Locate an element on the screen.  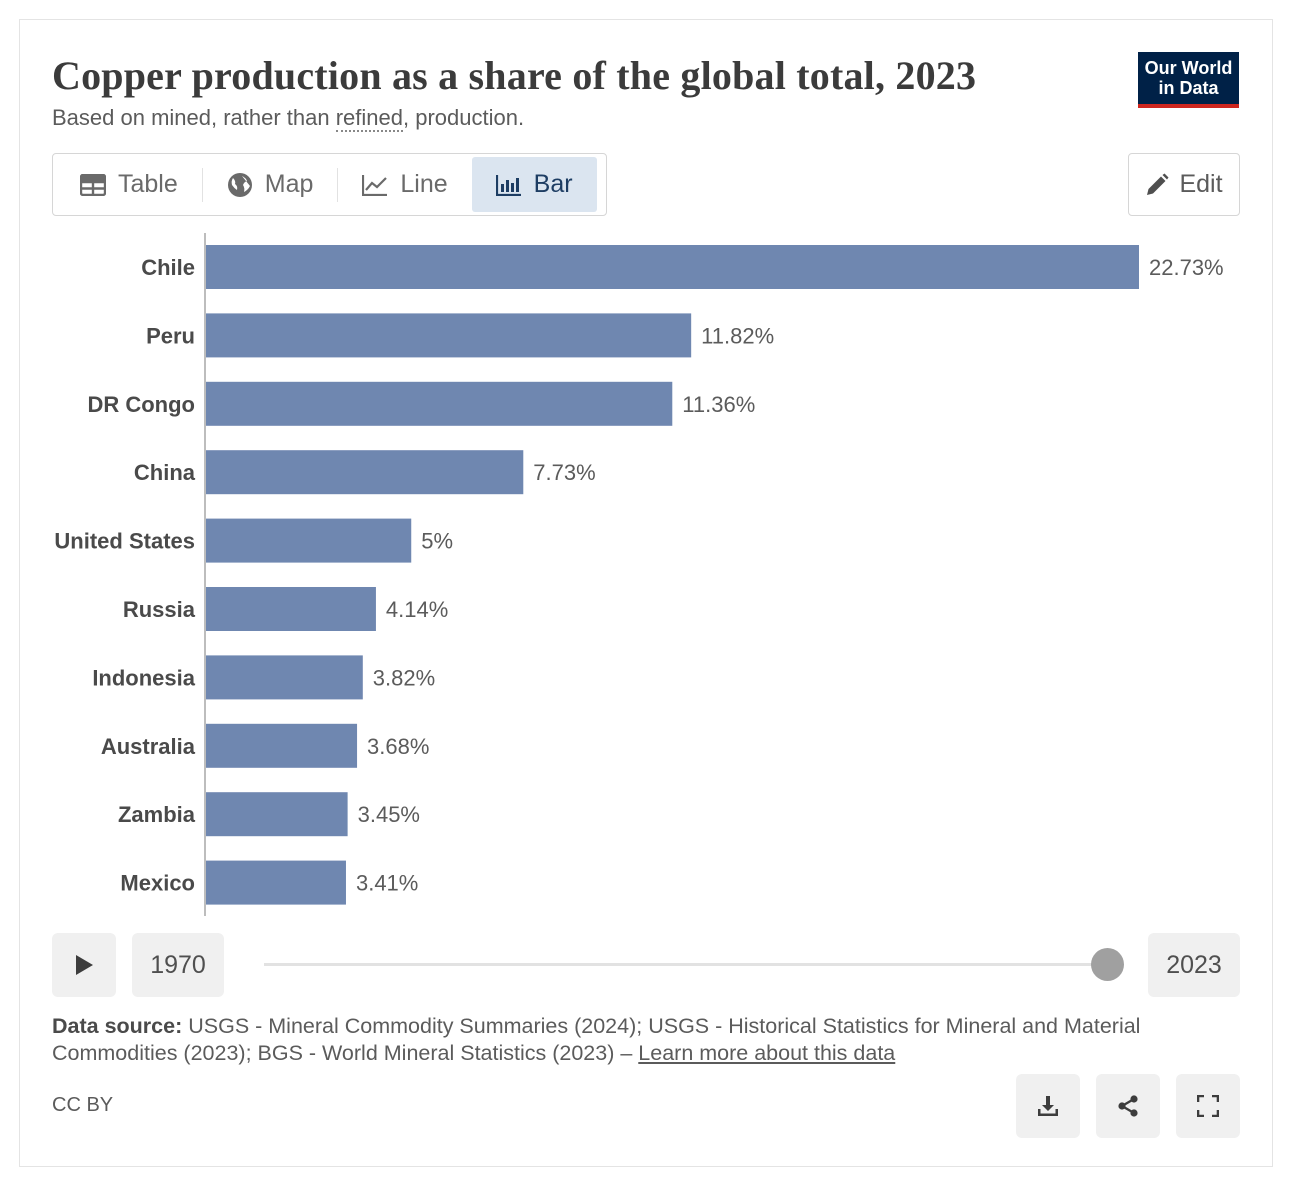
share-button is located at coordinates (1128, 1106).